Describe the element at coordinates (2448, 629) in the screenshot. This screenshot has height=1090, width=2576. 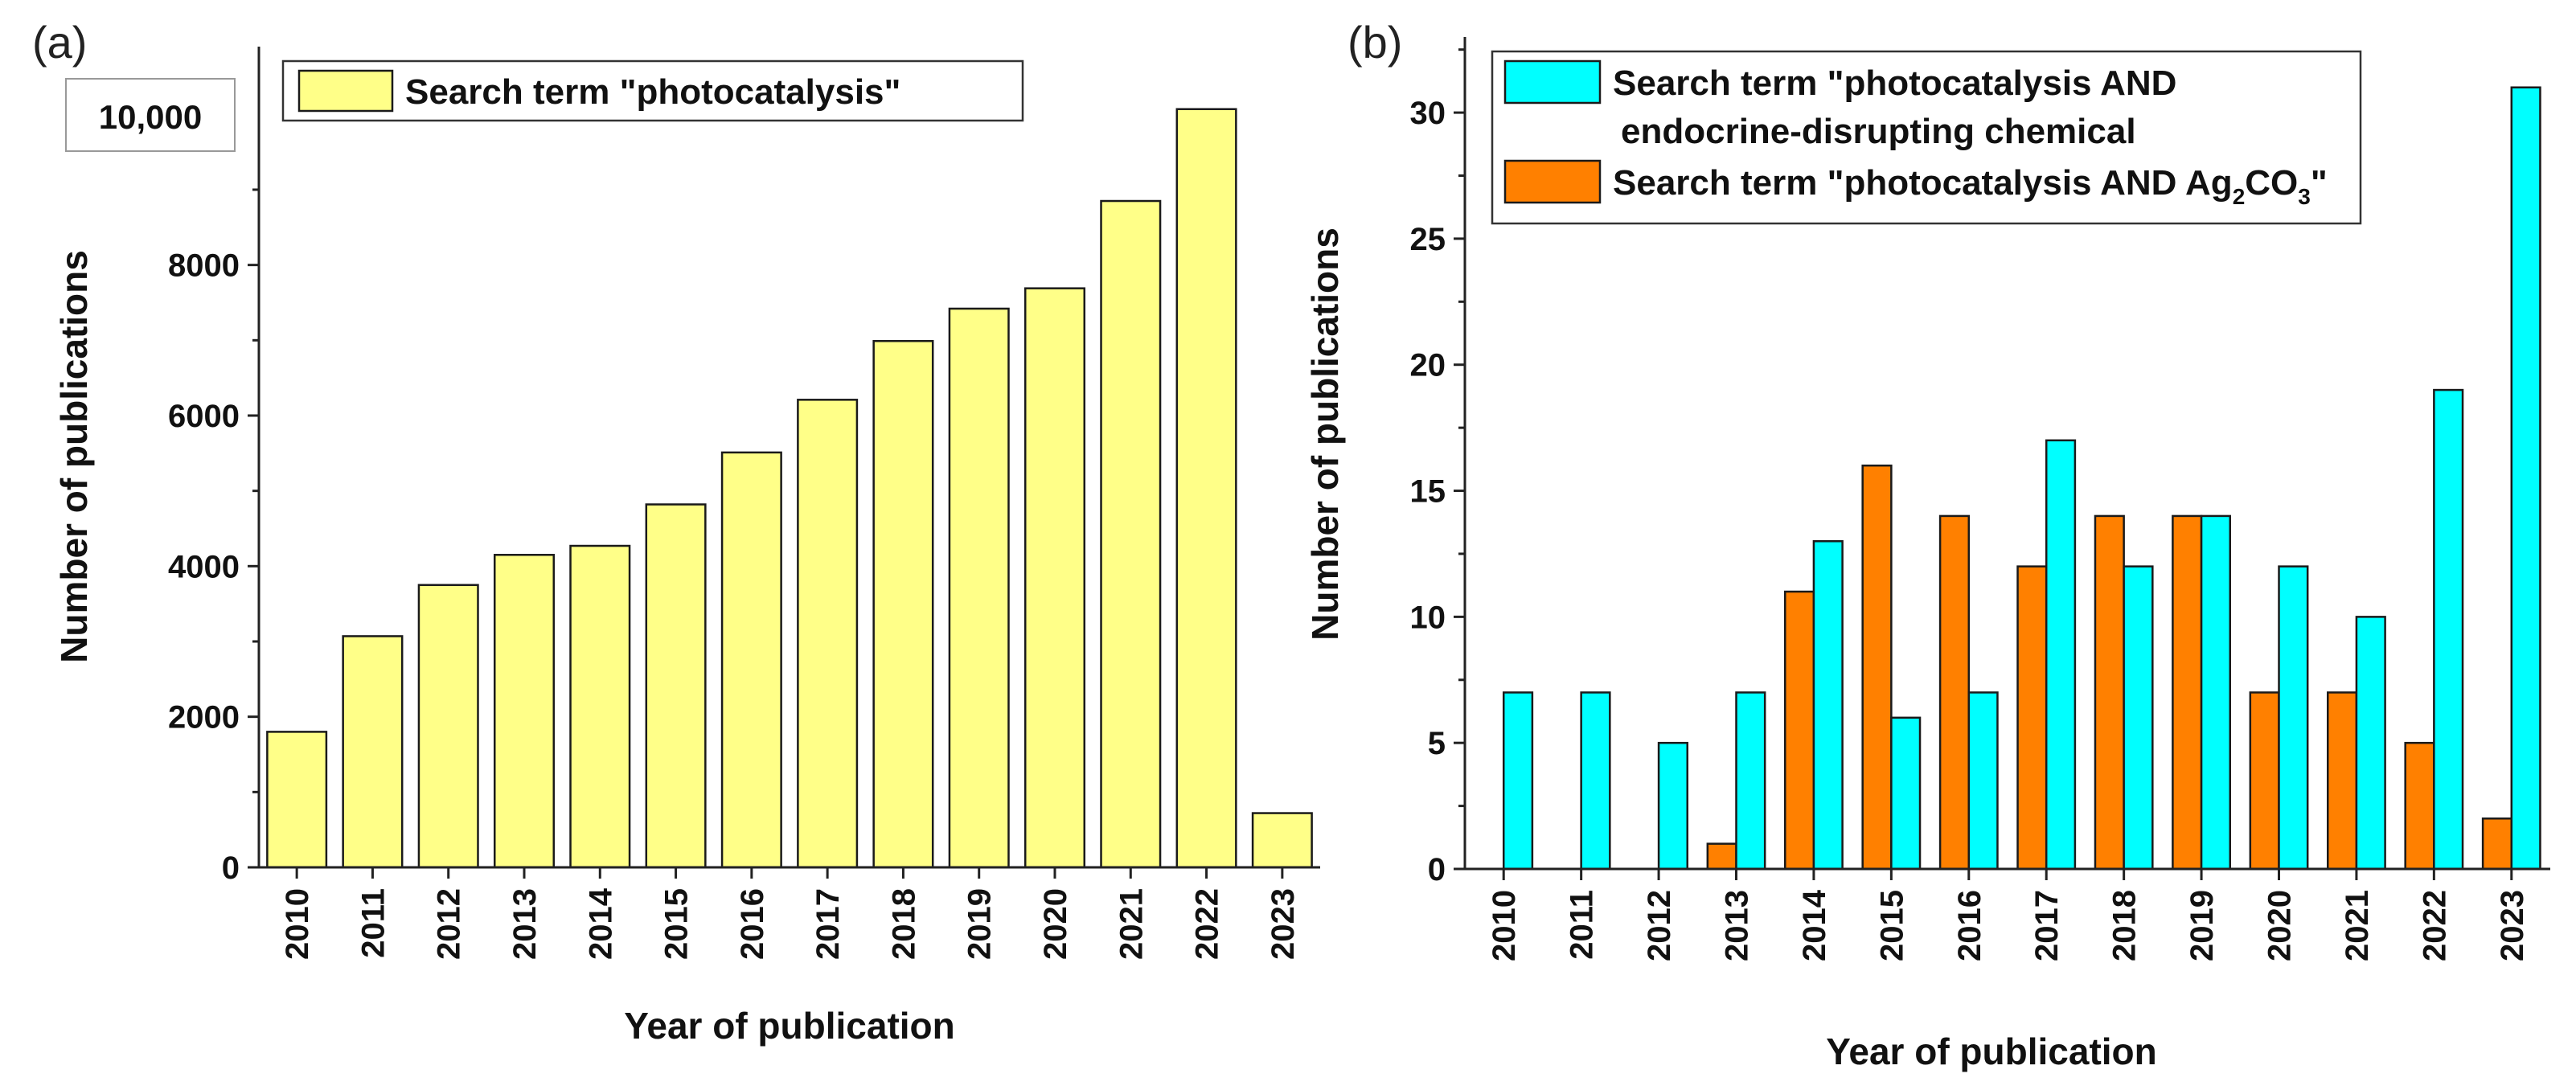
I see `bar-b-cyan-2022` at that location.